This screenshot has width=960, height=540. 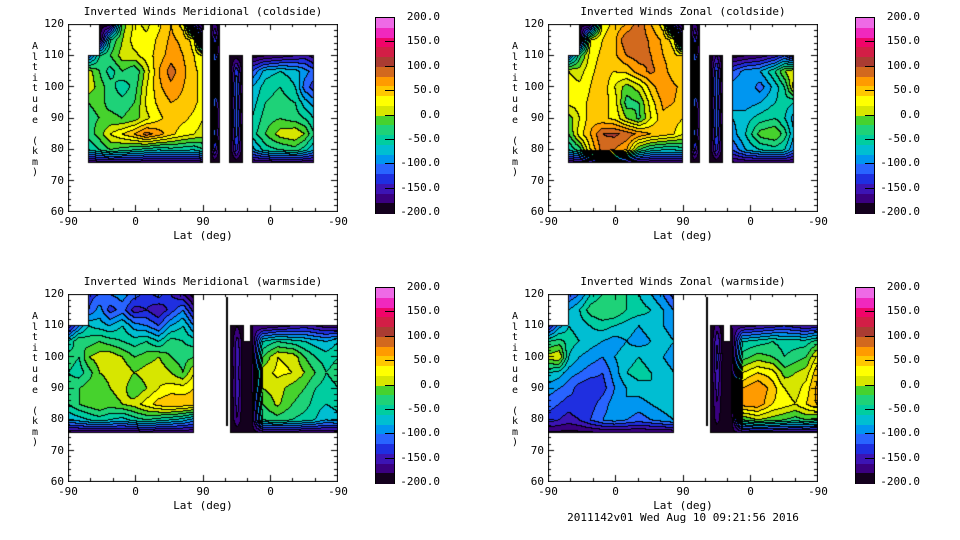 What do you see at coordinates (420, 211) in the screenshot?
I see `colorbar-tick-label: -200.0` at bounding box center [420, 211].